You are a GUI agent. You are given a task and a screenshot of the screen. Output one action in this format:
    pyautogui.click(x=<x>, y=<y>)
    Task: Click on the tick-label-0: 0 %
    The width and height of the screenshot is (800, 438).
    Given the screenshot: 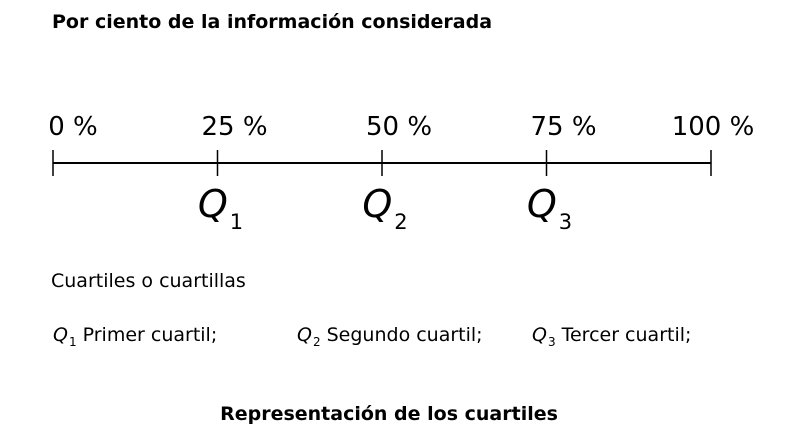 What is the action you would take?
    pyautogui.click(x=73, y=127)
    